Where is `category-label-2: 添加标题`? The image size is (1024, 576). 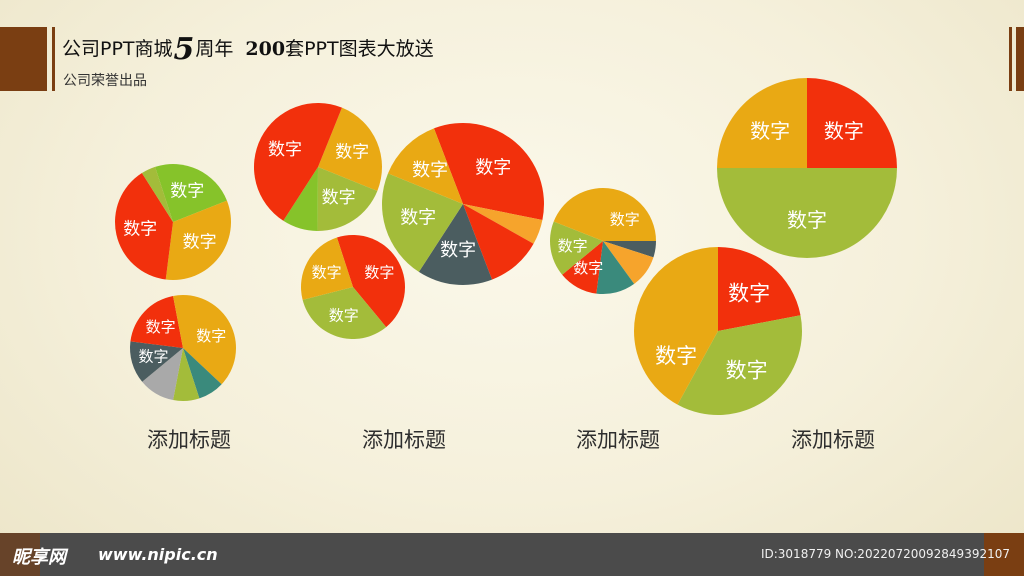 category-label-2: 添加标题 is located at coordinates (404, 440).